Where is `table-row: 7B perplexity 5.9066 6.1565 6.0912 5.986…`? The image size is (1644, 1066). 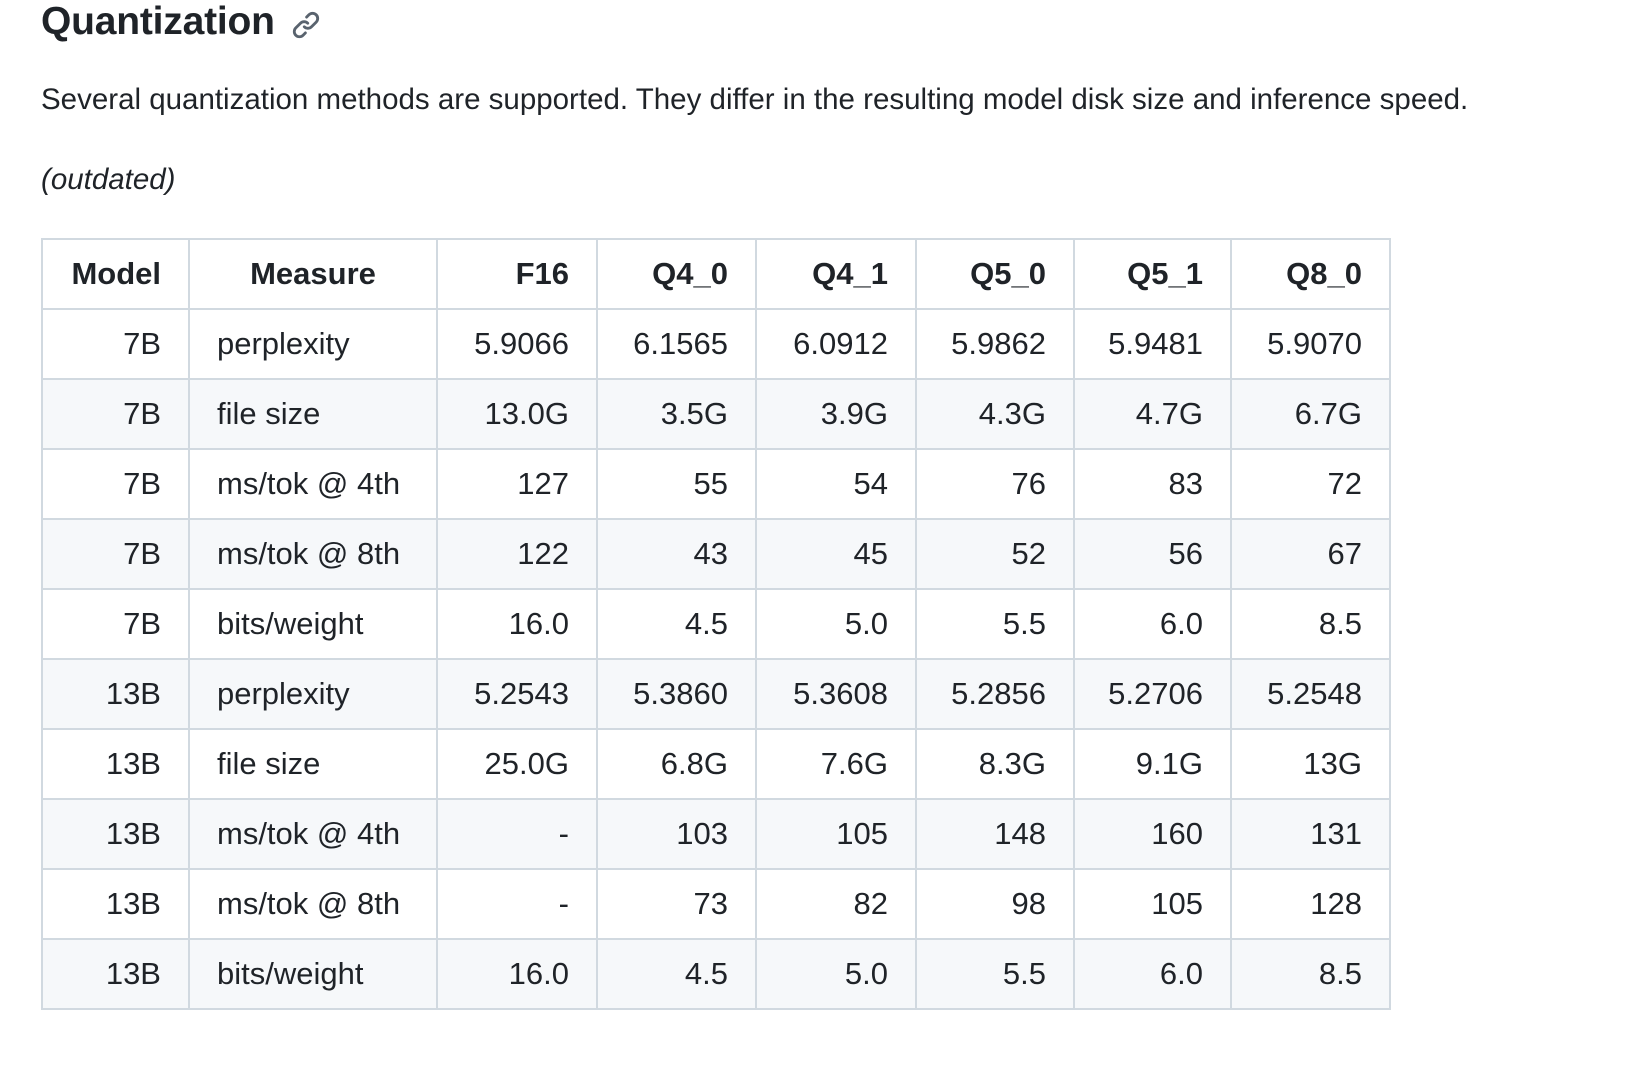
table-row: 7B perplexity 5.9066 6.1565 6.0912 5.986… is located at coordinates (716, 344).